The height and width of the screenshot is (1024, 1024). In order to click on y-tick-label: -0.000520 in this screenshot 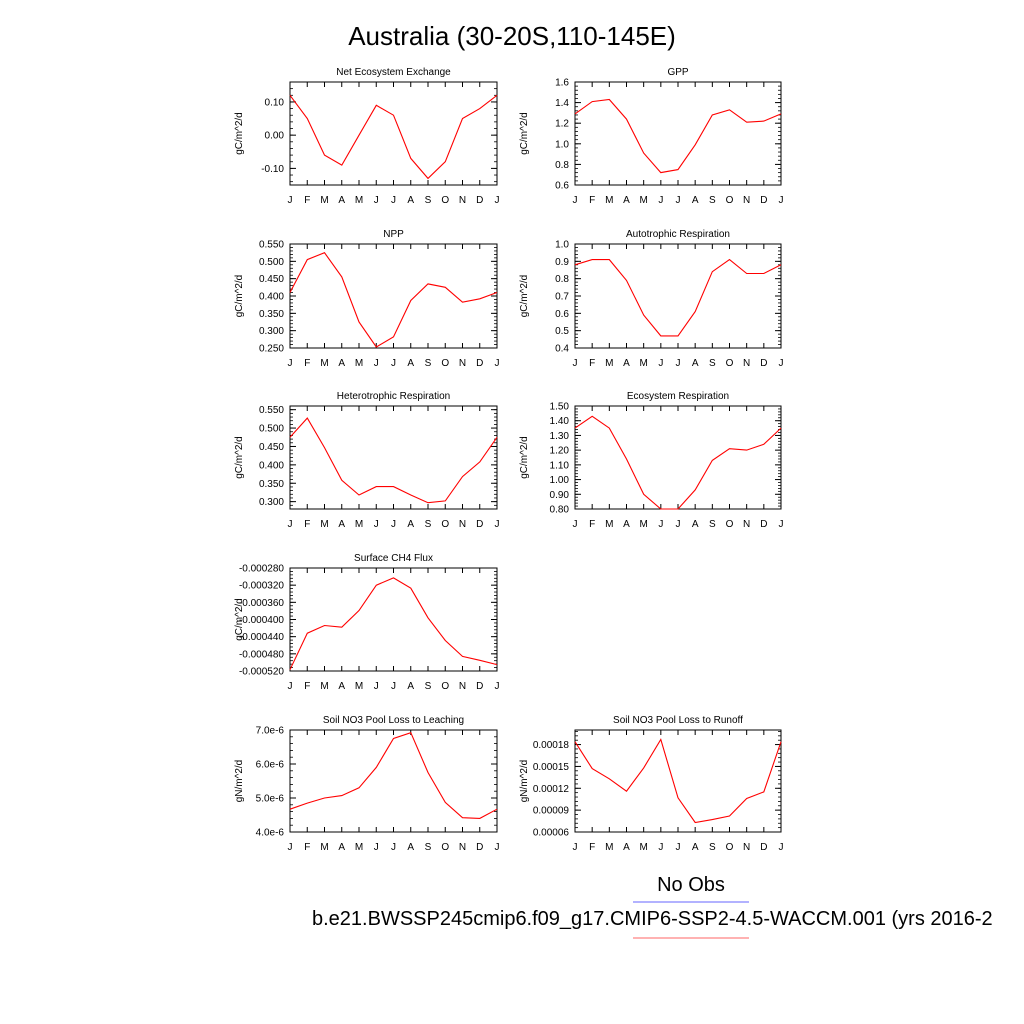, I will do `click(261, 672)`.